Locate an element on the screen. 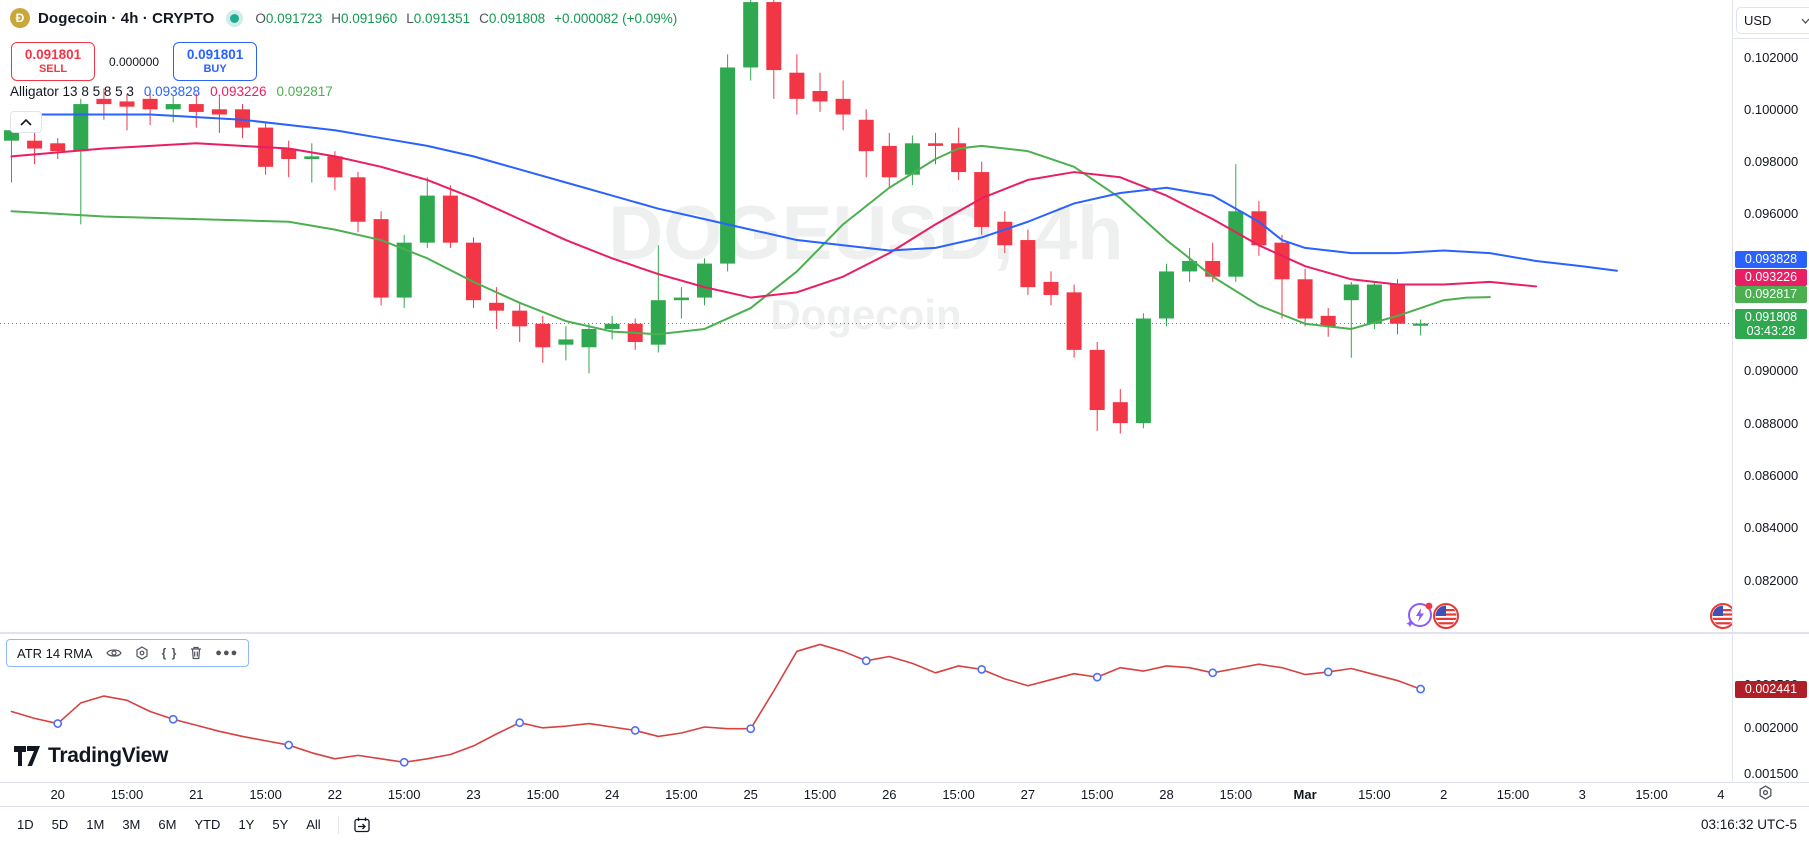  time-tick-25: 25 is located at coordinates (750, 794).